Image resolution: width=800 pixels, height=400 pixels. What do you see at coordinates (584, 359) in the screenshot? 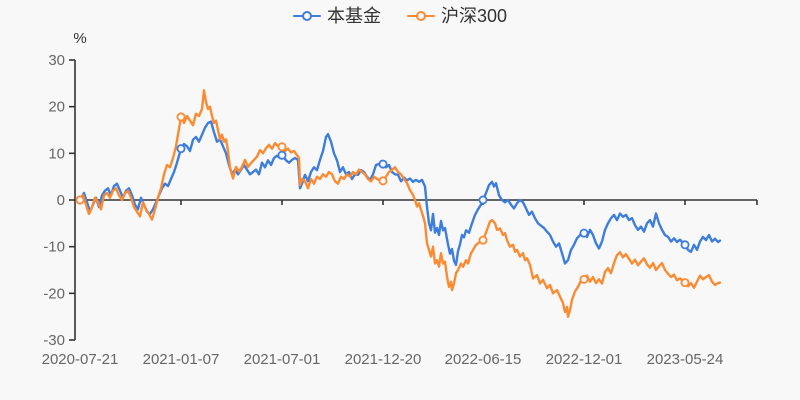
I see `x-axis-date-label: 2022-12-01` at bounding box center [584, 359].